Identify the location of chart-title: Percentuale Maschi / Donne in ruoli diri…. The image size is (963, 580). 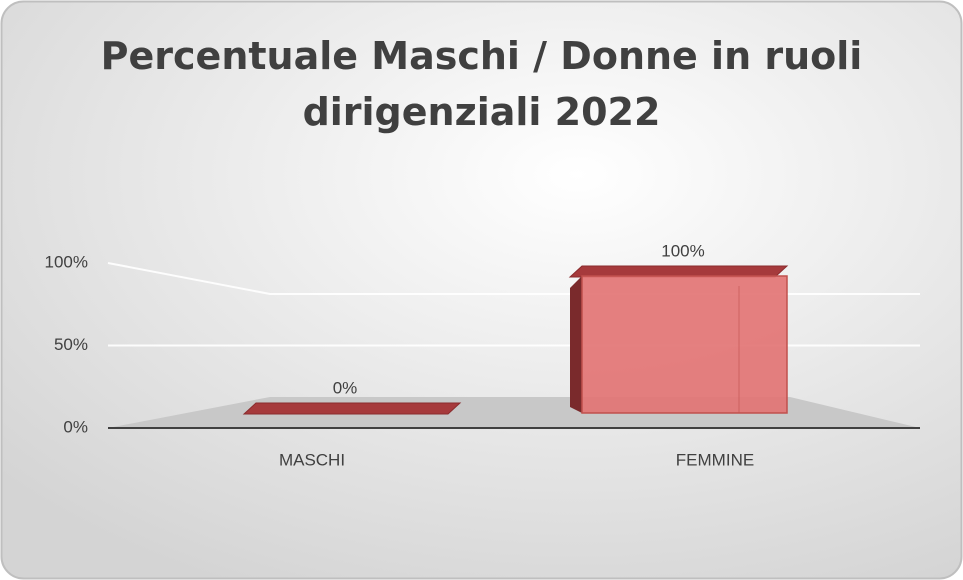
(481, 84).